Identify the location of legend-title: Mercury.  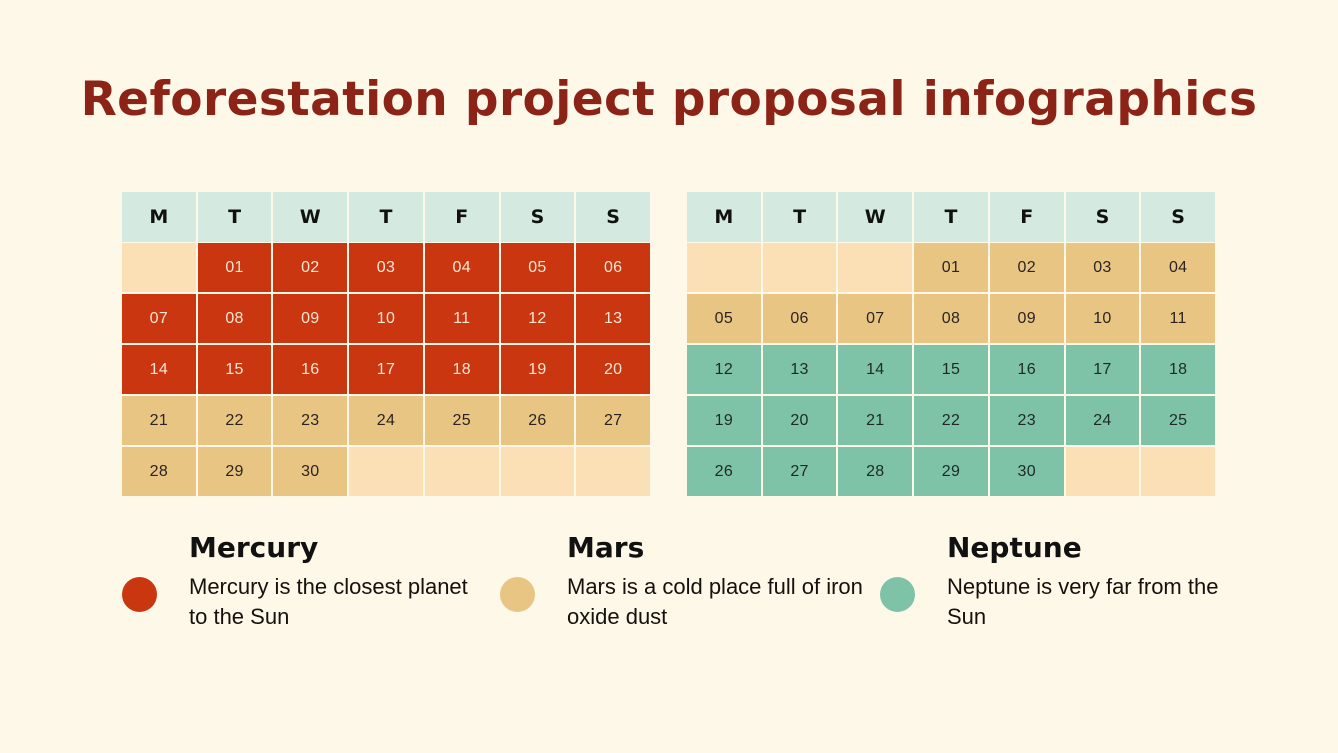
(254, 547).